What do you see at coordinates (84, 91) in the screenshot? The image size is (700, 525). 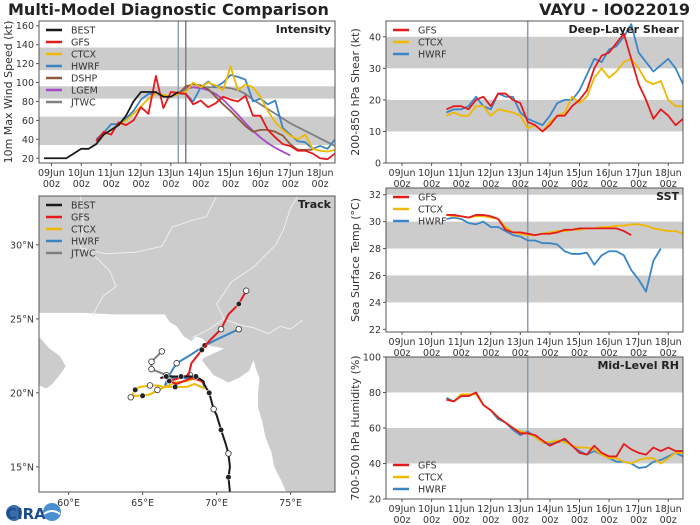 I see `legend-label-lgem: LGEM` at bounding box center [84, 91].